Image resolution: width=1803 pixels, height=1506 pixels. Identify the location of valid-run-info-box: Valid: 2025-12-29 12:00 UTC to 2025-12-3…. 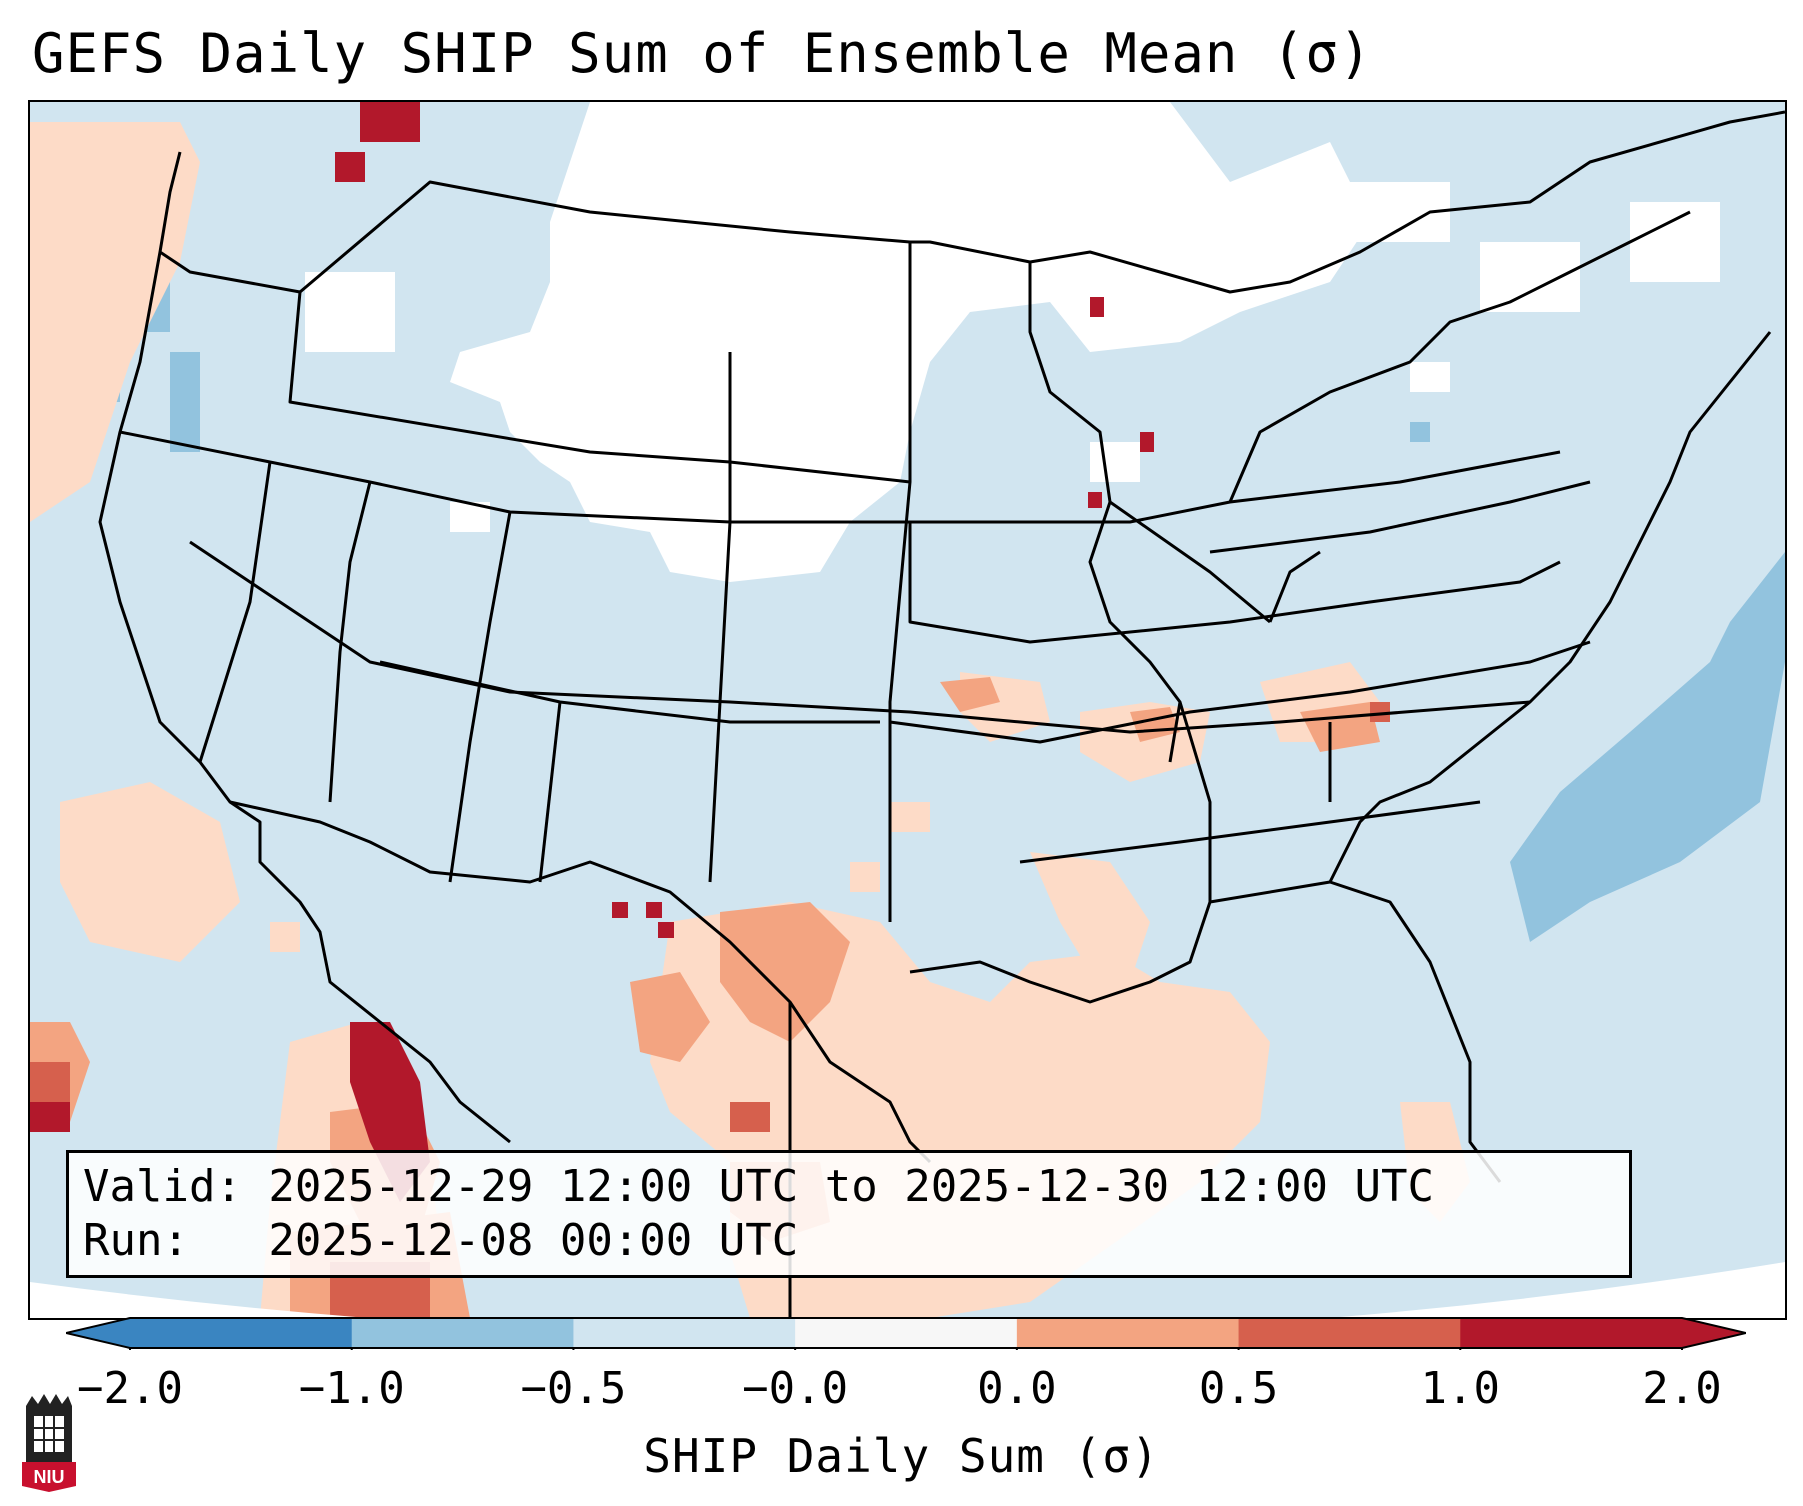
(849, 1214).